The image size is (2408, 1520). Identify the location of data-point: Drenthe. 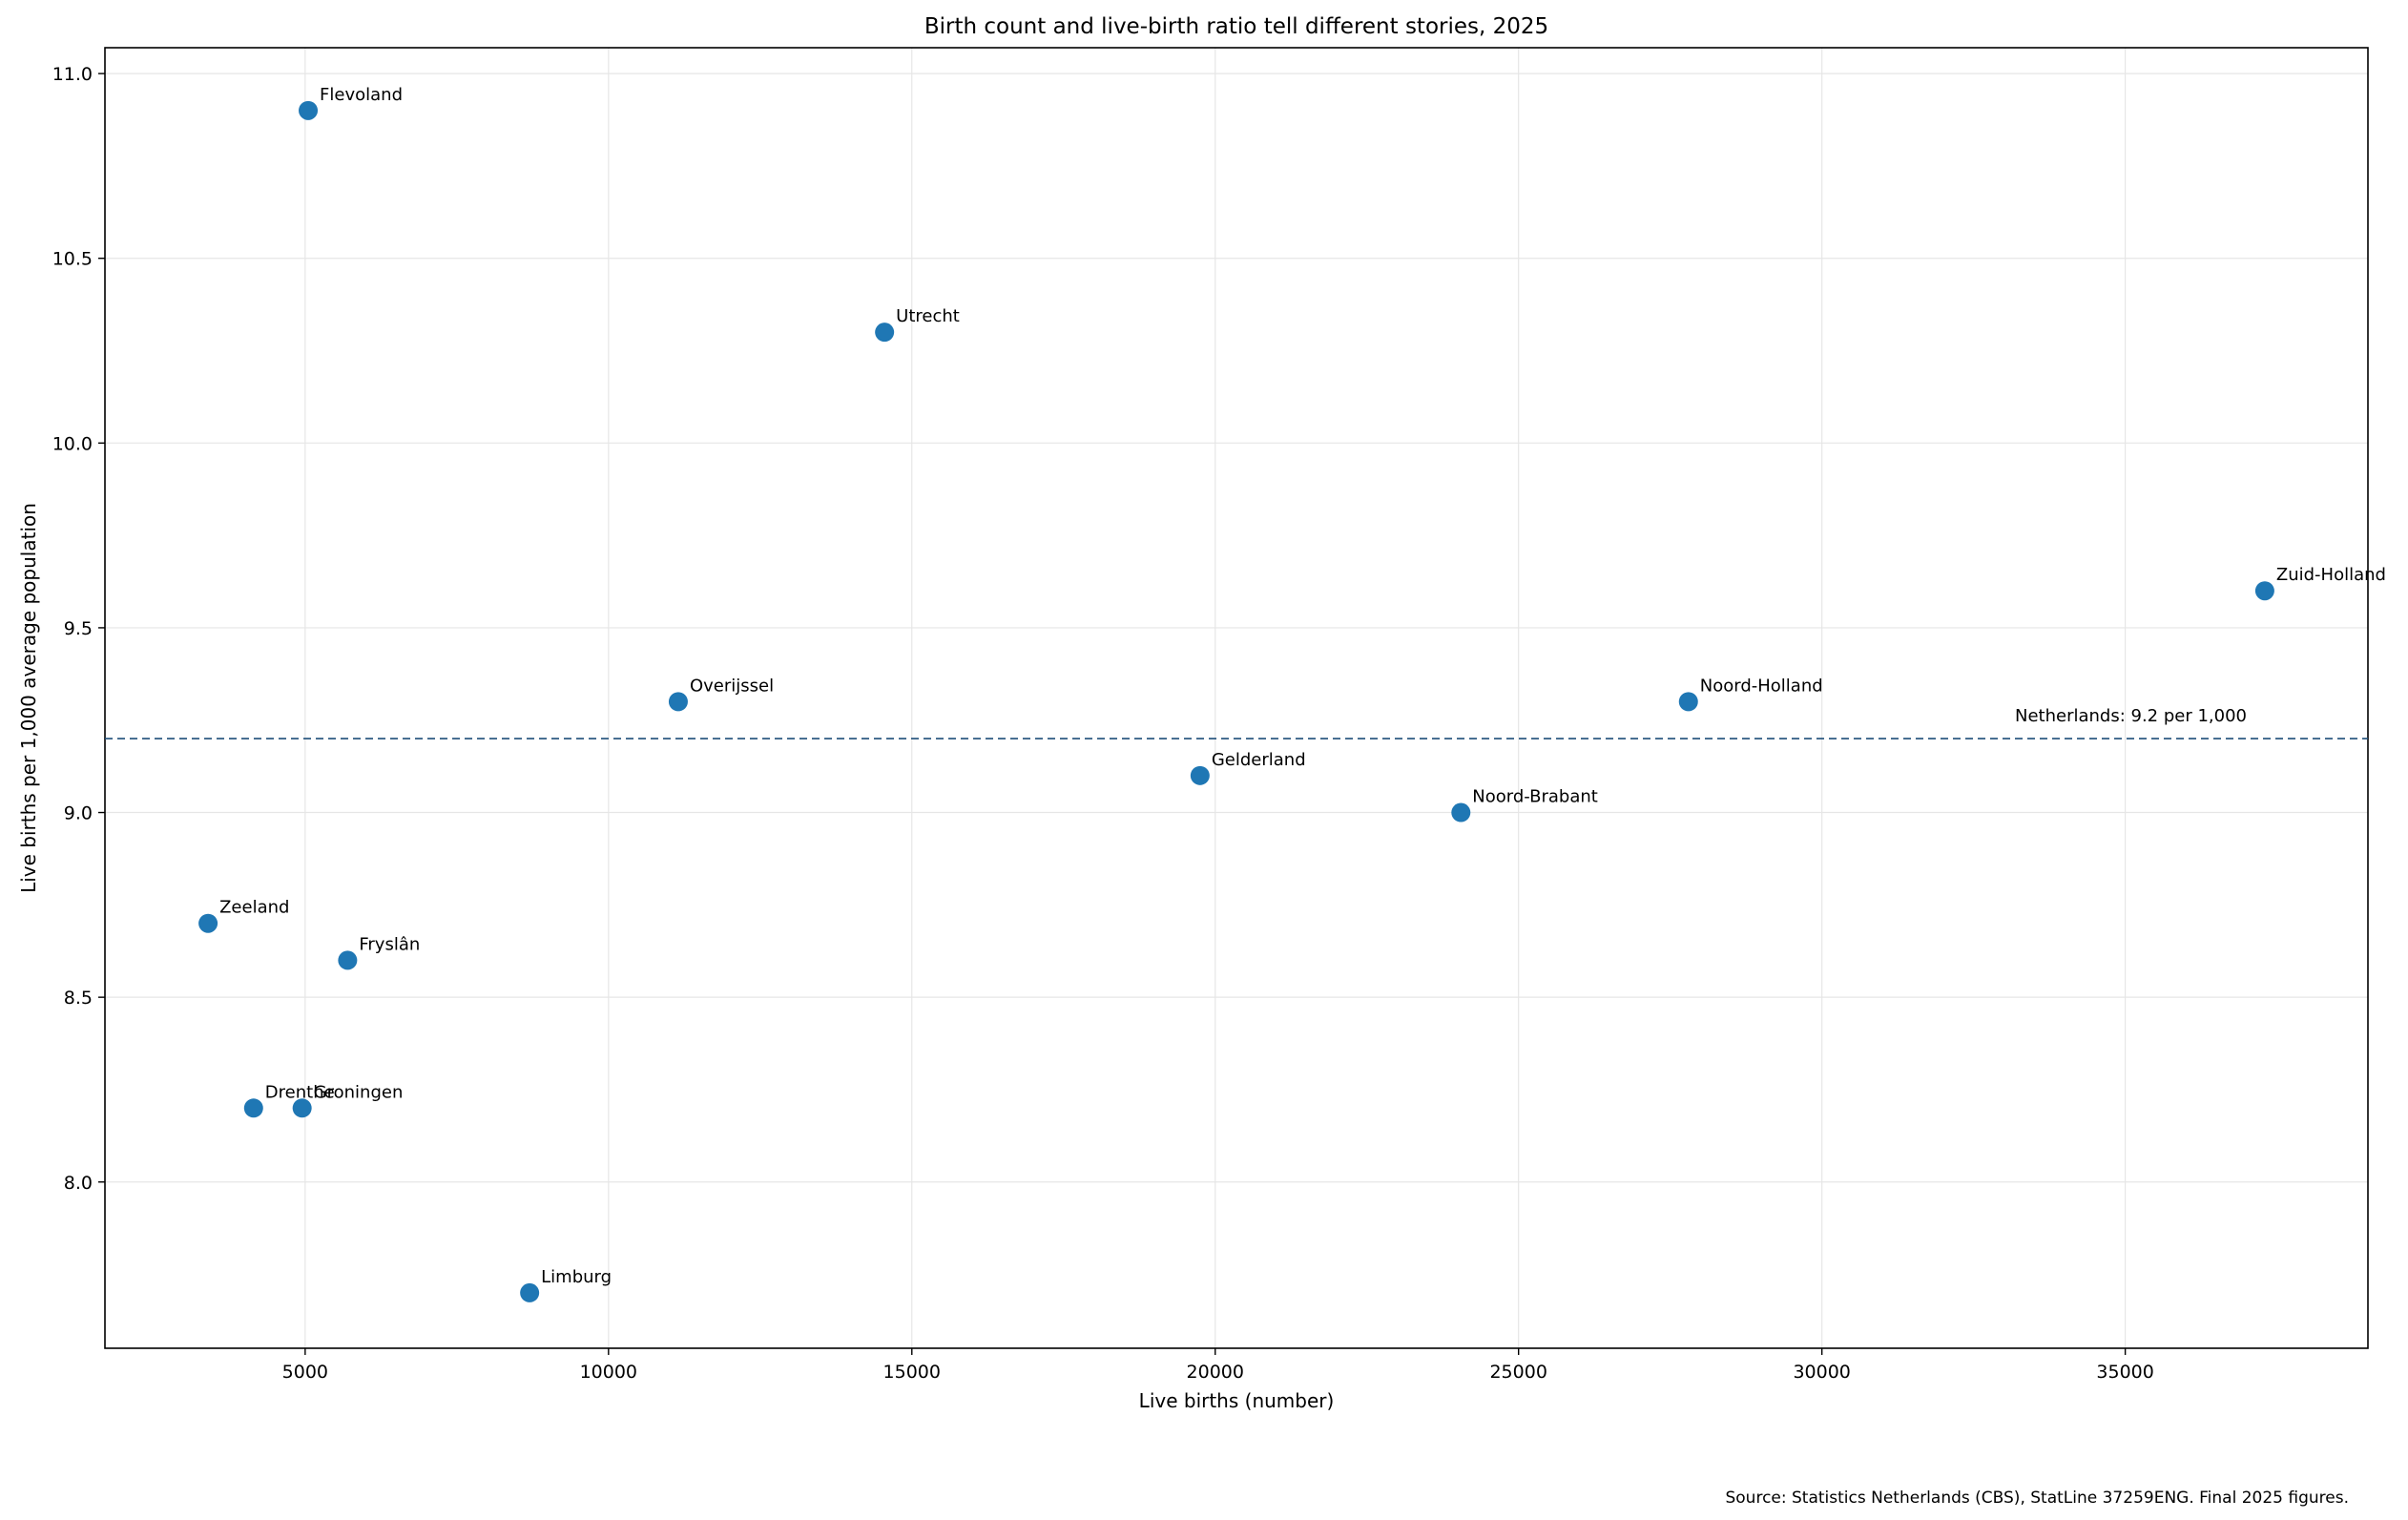
(289, 1100).